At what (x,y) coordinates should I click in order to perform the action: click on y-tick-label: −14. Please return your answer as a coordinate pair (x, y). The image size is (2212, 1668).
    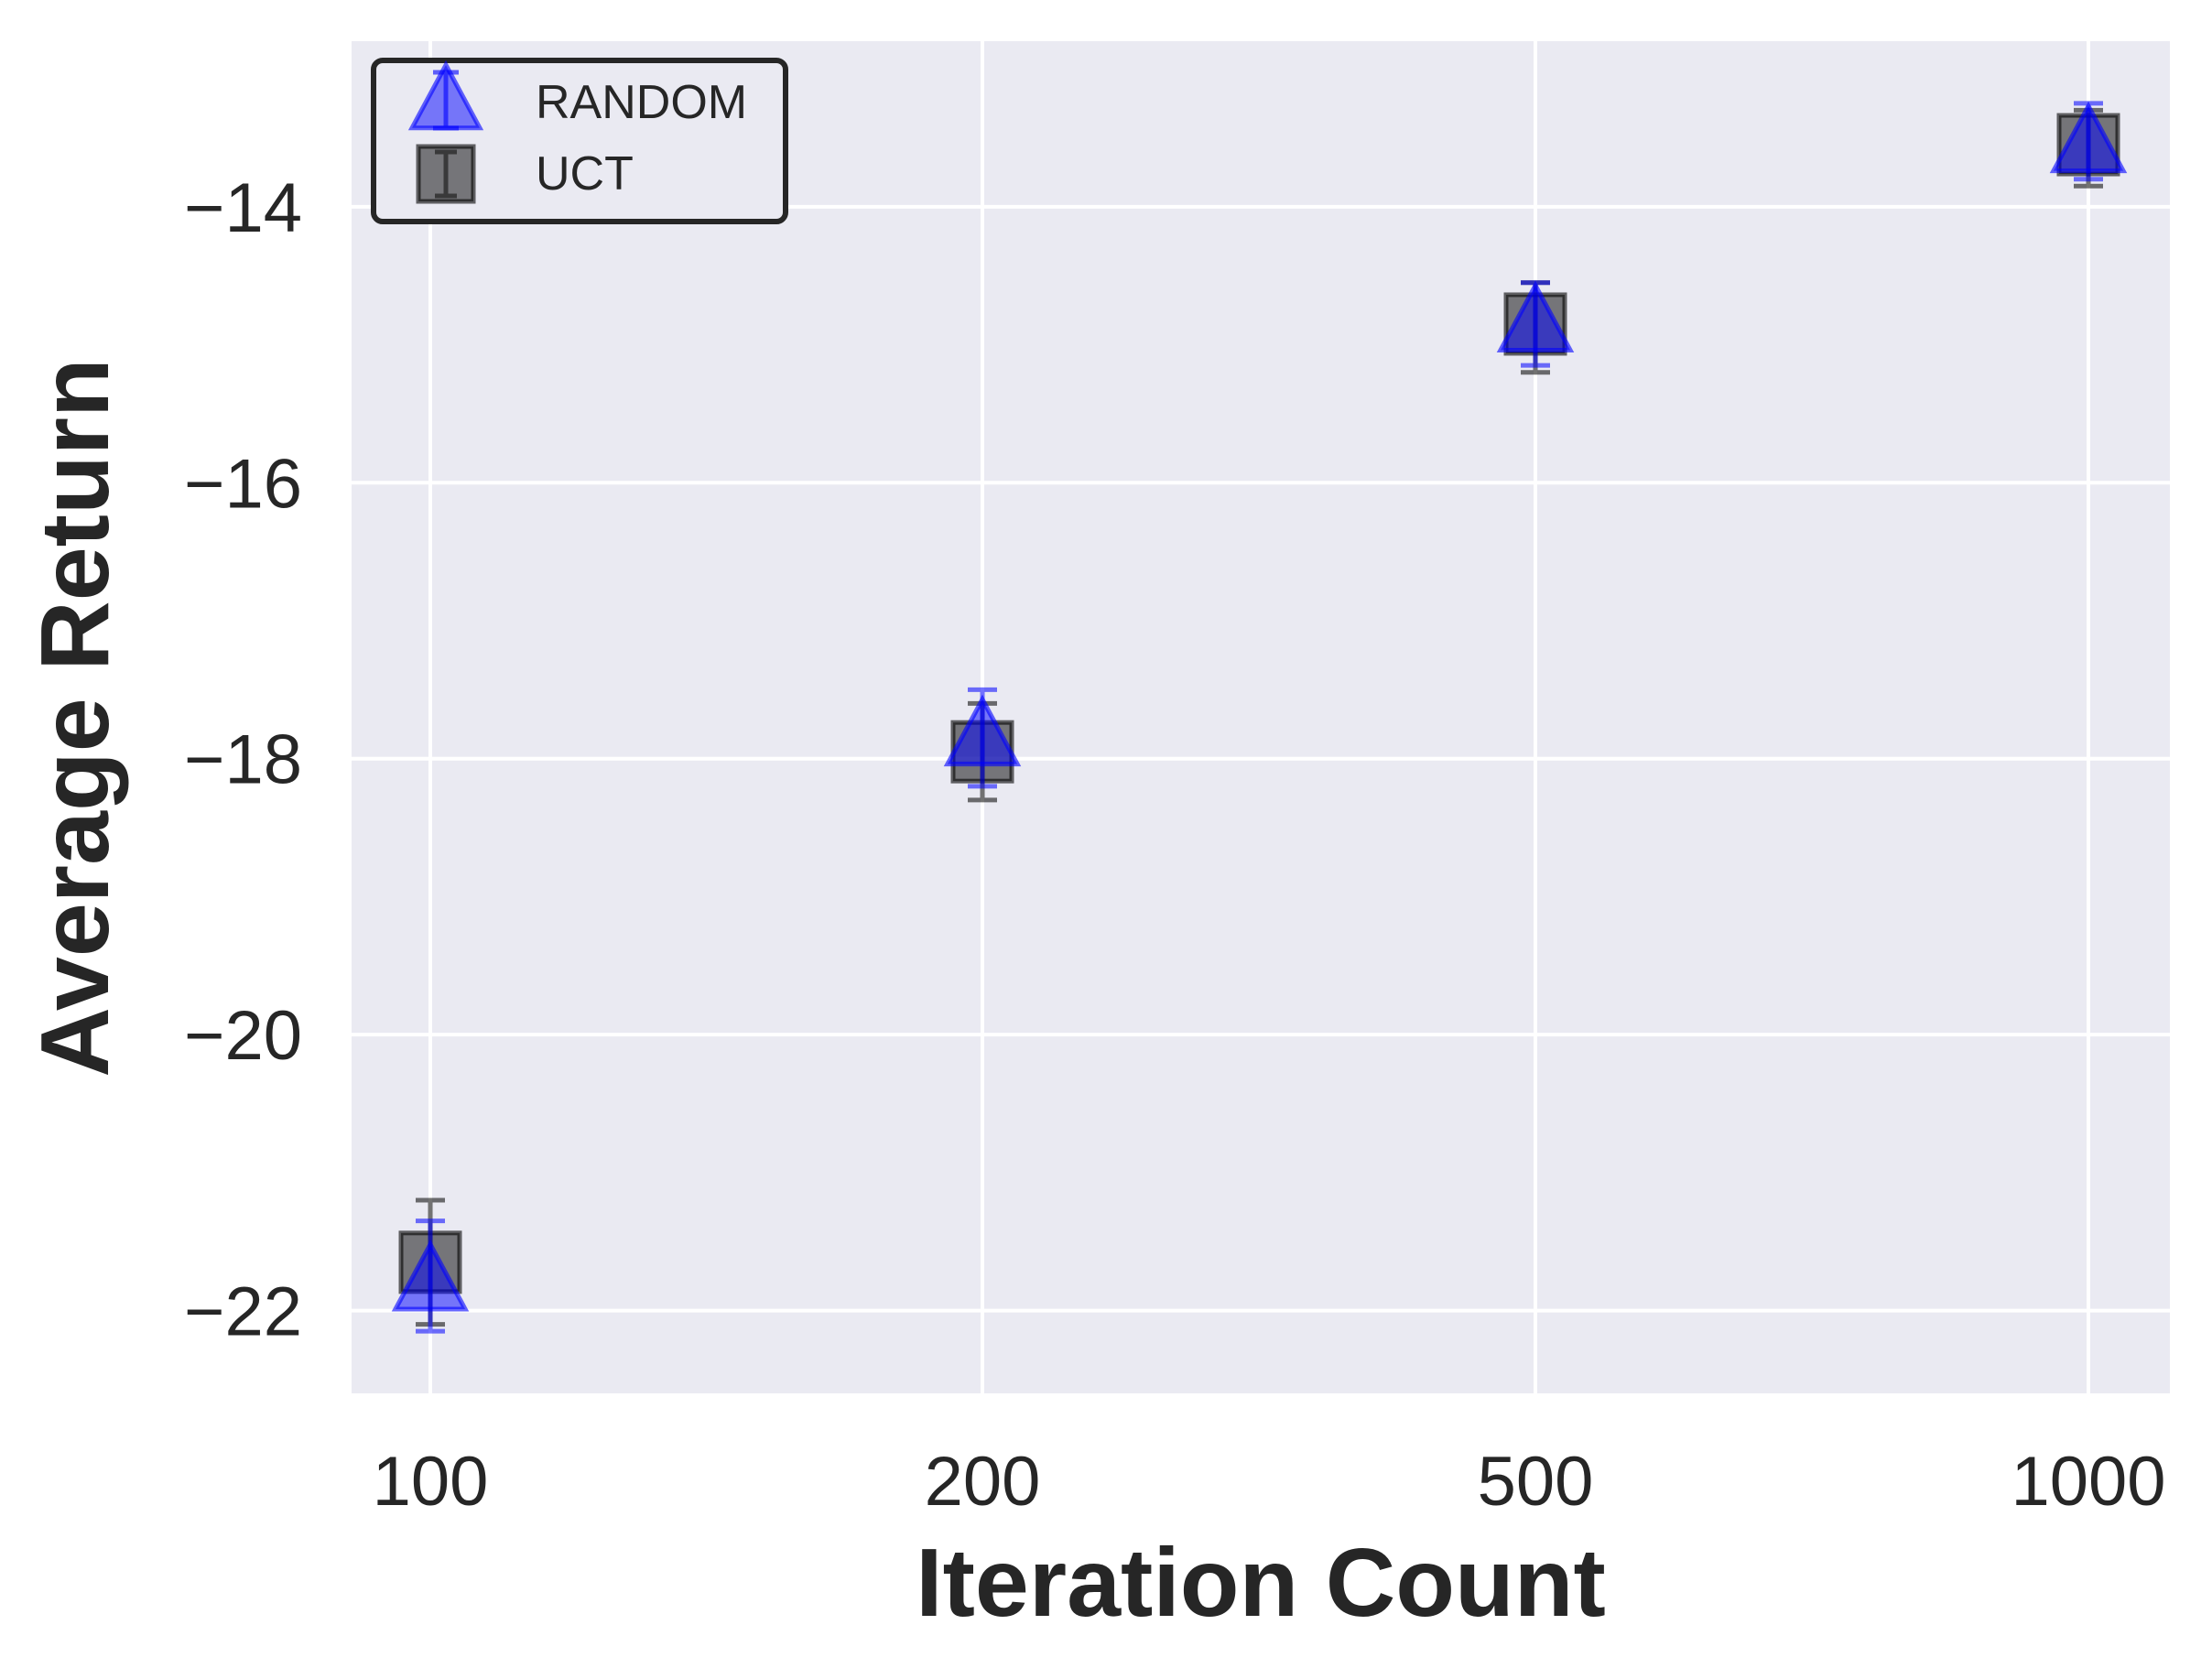
    Looking at the image, I should click on (243, 208).